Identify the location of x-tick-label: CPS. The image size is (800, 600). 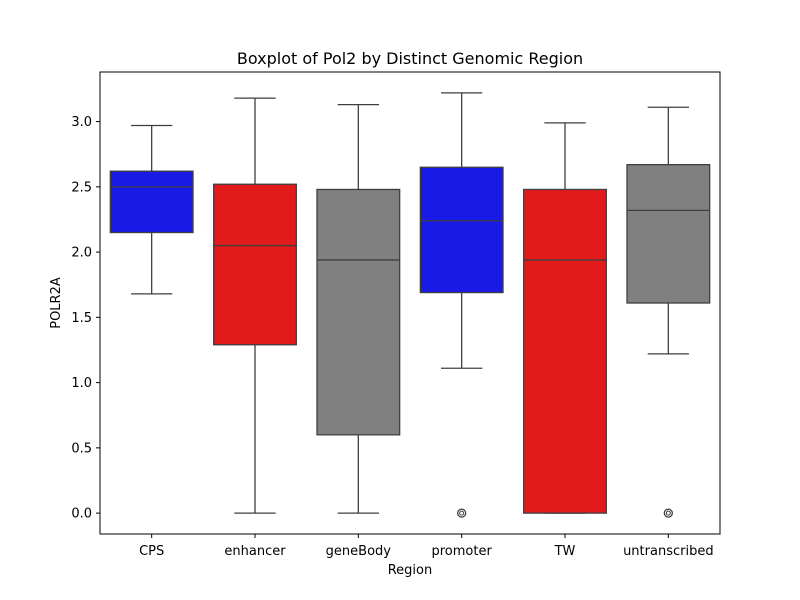
(151, 551).